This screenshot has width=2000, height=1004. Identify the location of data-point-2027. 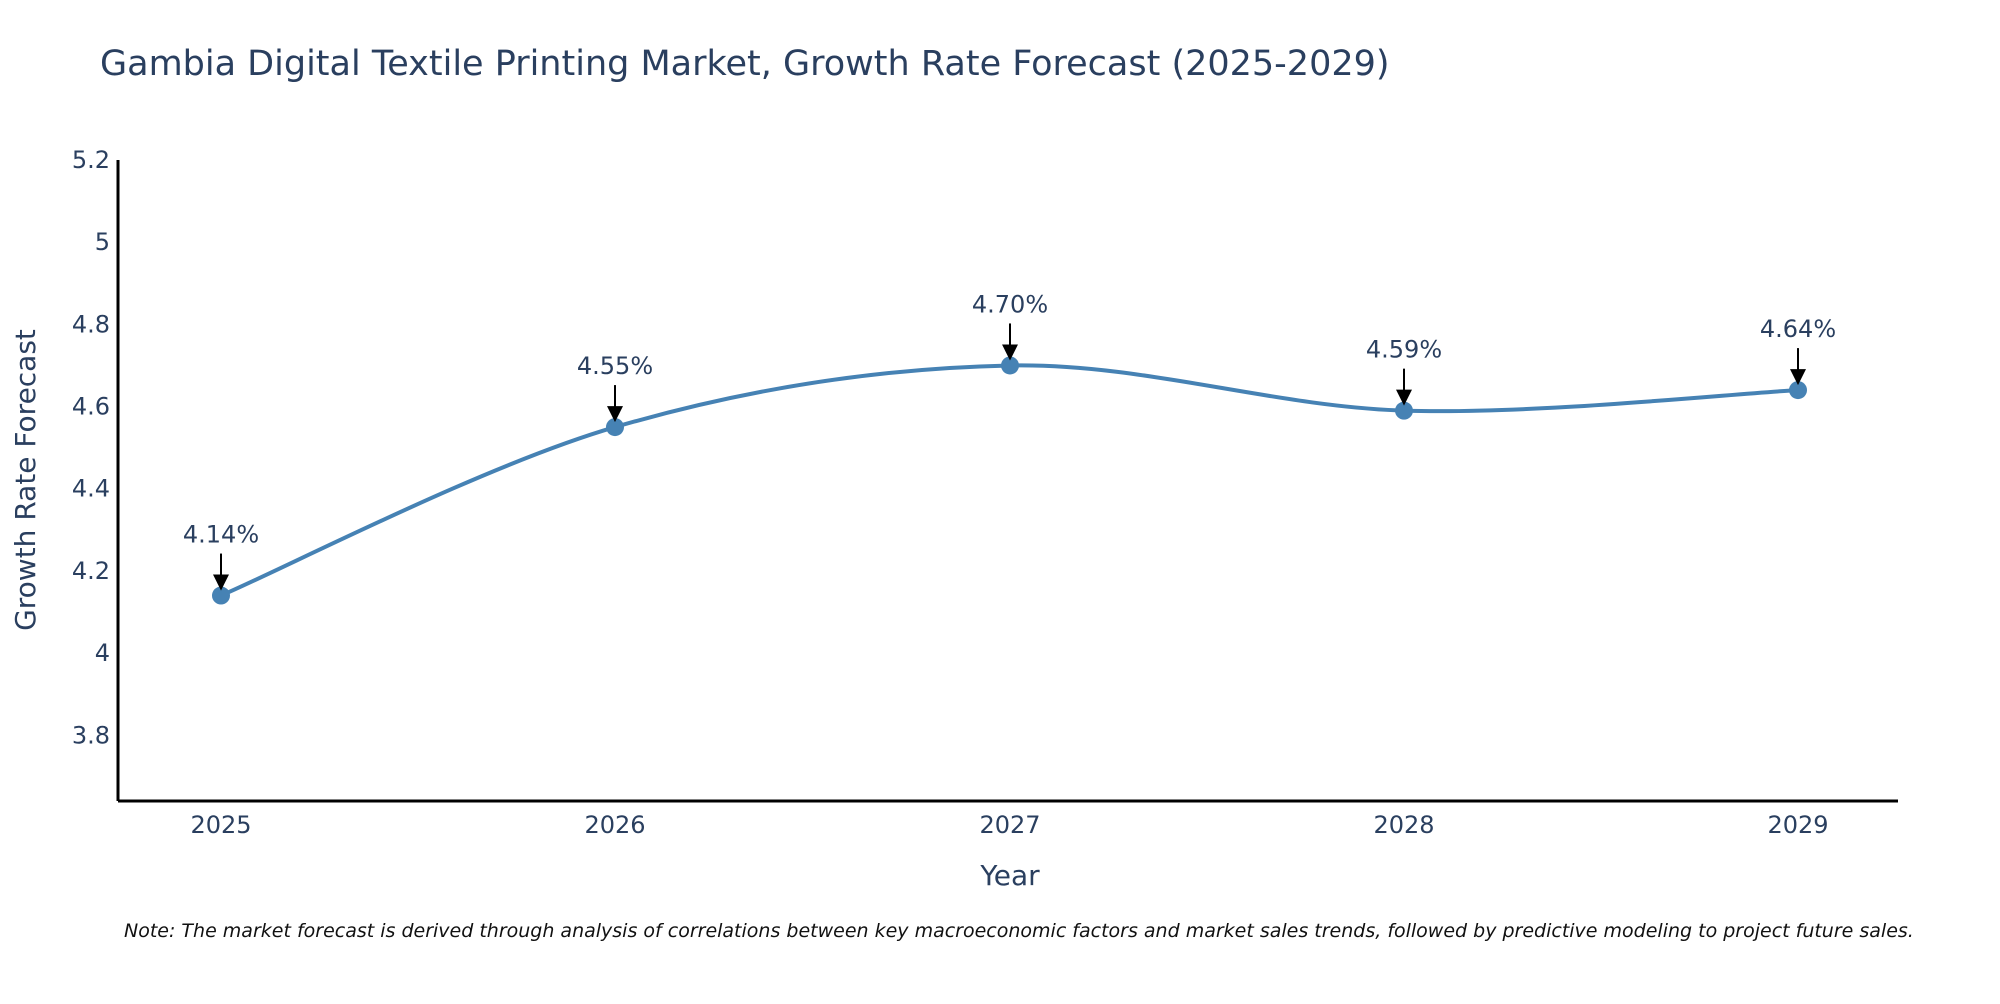
(1010, 365).